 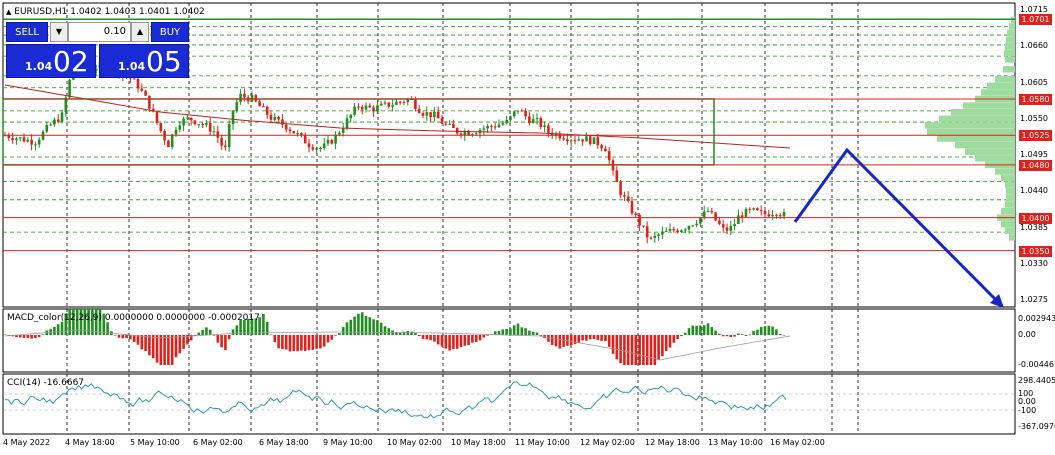 I want to click on one-click-trading-panel: SELL ▼ 0.10 ▲ BUY 1.04 02 1.04 05, so click(x=97, y=50).